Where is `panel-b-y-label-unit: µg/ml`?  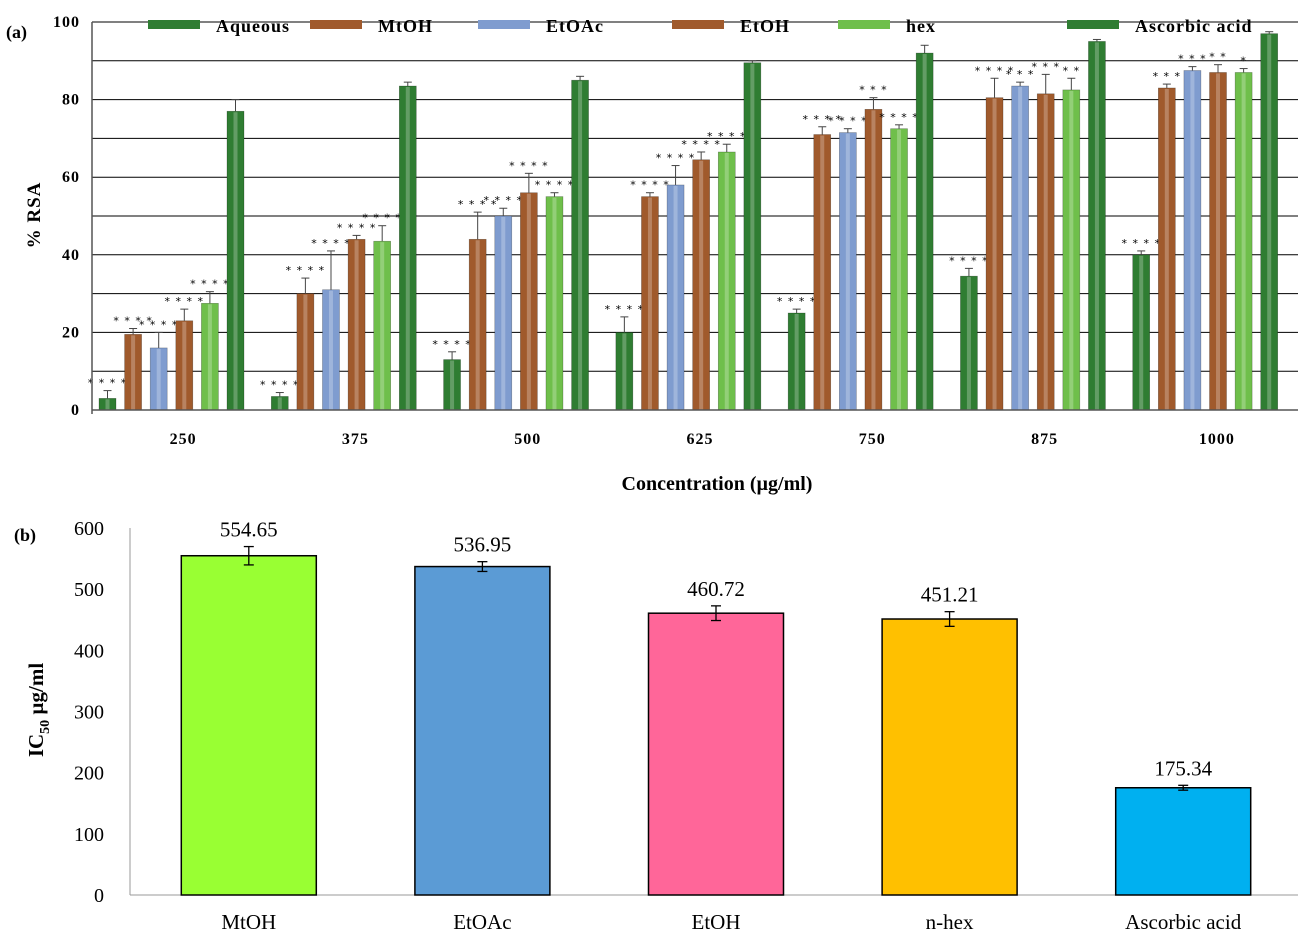 panel-b-y-label-unit: µg/ml is located at coordinates (36, 691).